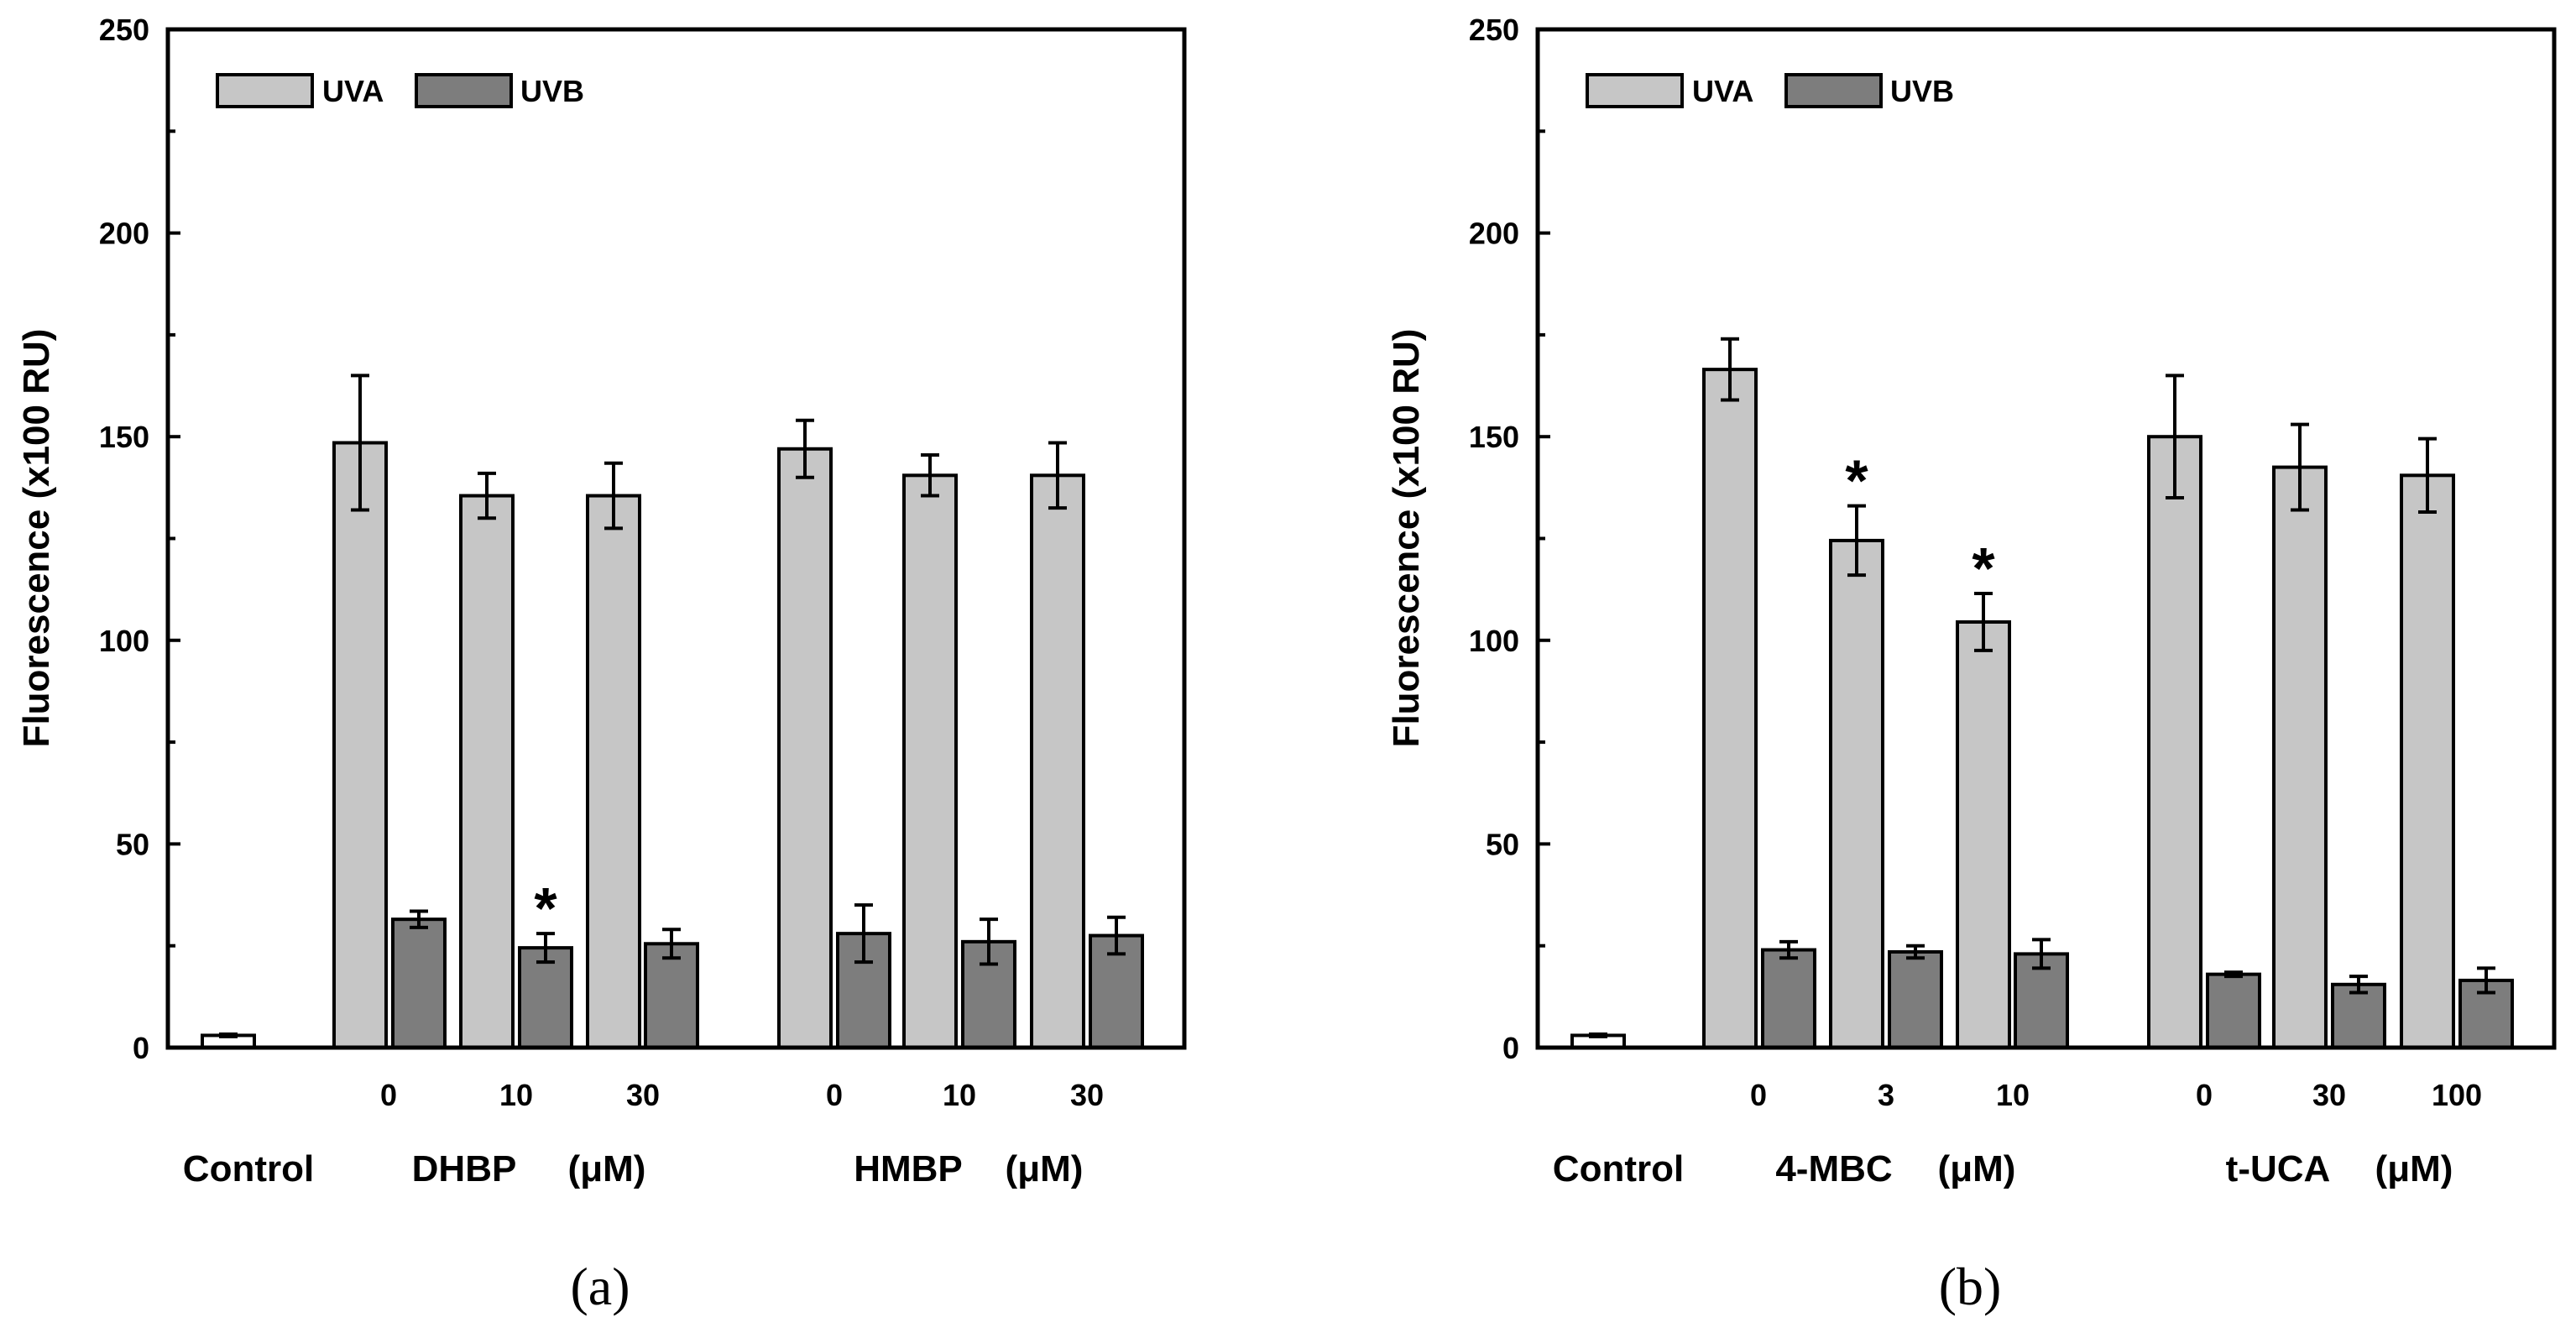 This screenshot has height=1333, width=2576. What do you see at coordinates (2457, 1095) in the screenshot?
I see `dose-label: 100` at bounding box center [2457, 1095].